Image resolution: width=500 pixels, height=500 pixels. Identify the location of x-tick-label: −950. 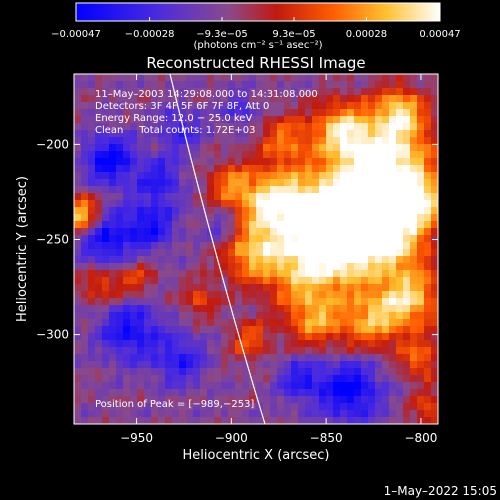
(136, 438).